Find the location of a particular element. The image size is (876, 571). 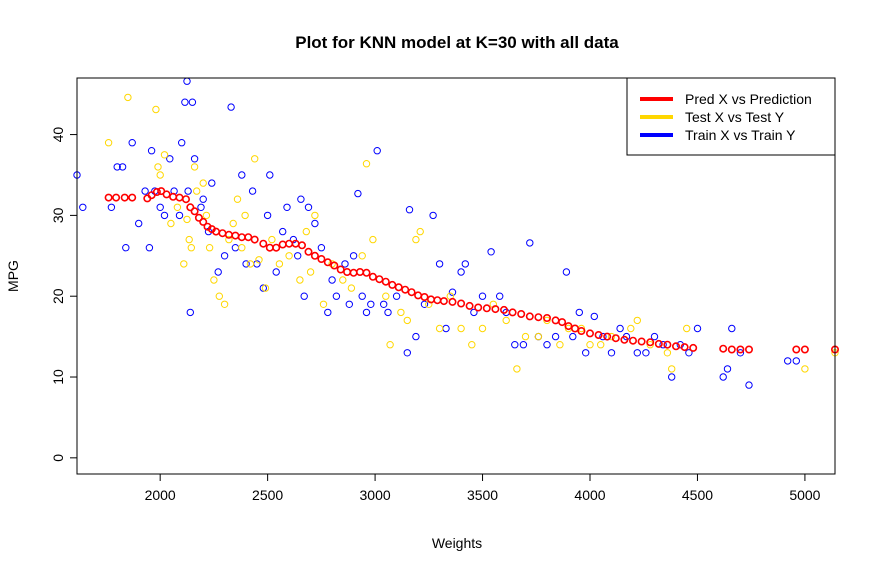

x-axis-label: Weights is located at coordinates (457, 543).